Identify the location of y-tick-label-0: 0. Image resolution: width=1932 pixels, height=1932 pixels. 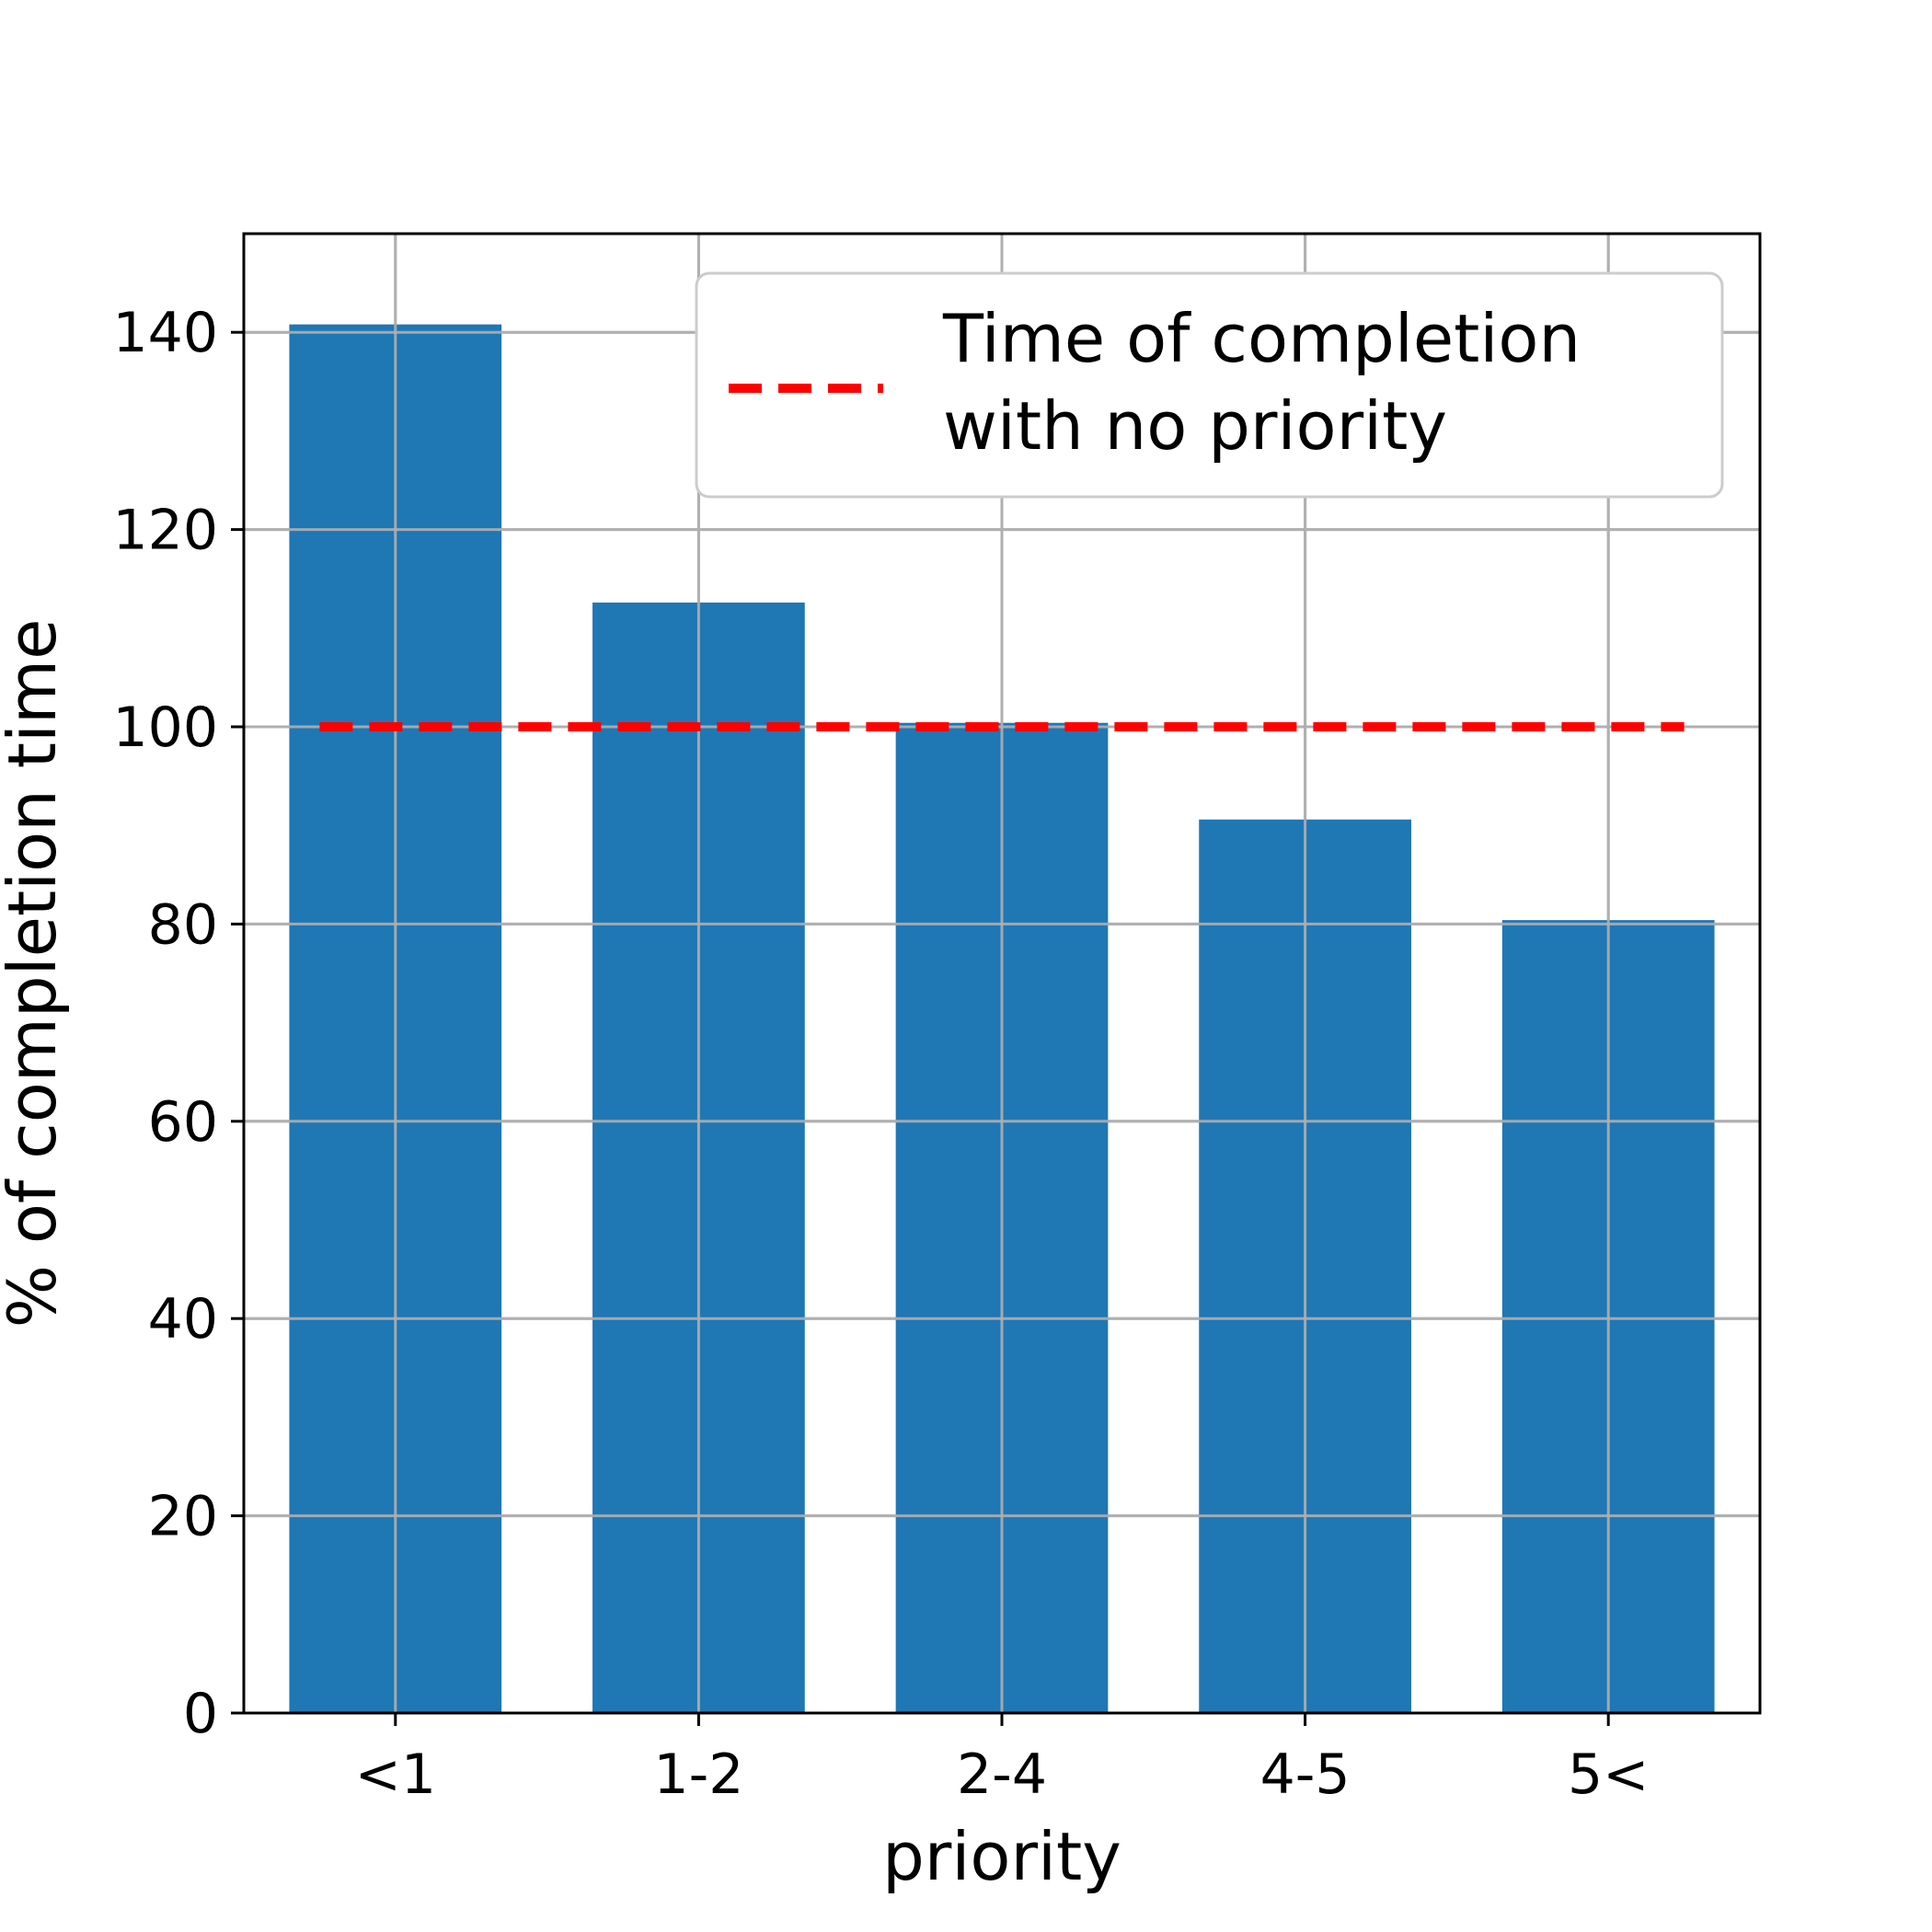
(200, 1714).